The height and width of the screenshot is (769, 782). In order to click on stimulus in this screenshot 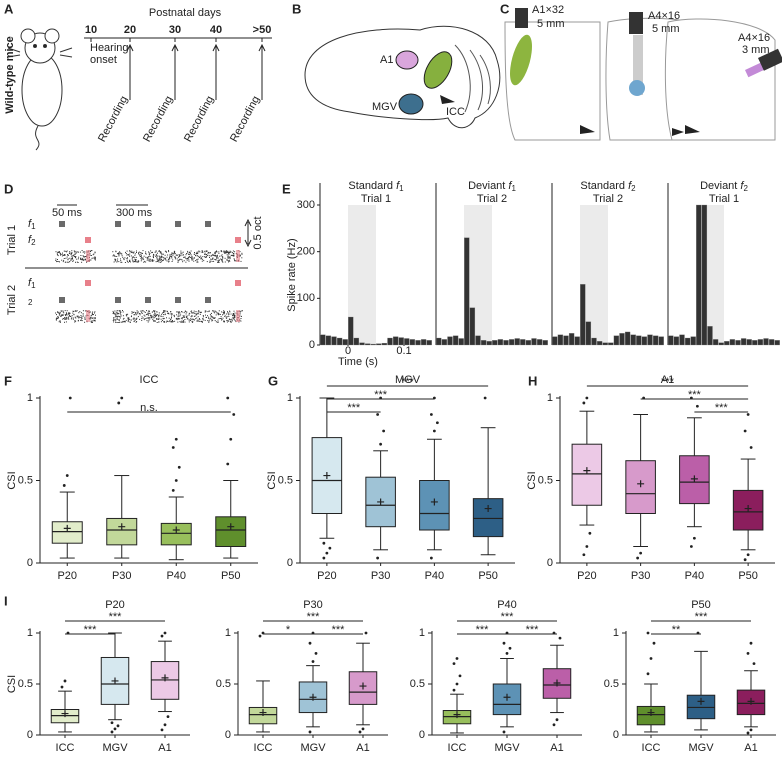, I will do `click(62, 224)`.